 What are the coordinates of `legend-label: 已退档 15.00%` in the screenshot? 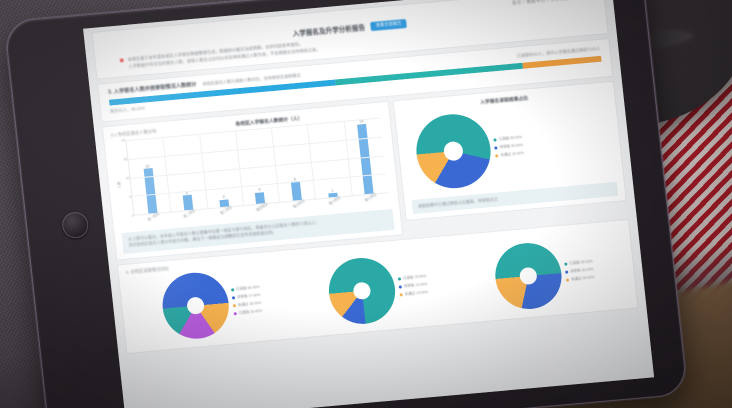 It's located at (250, 312).